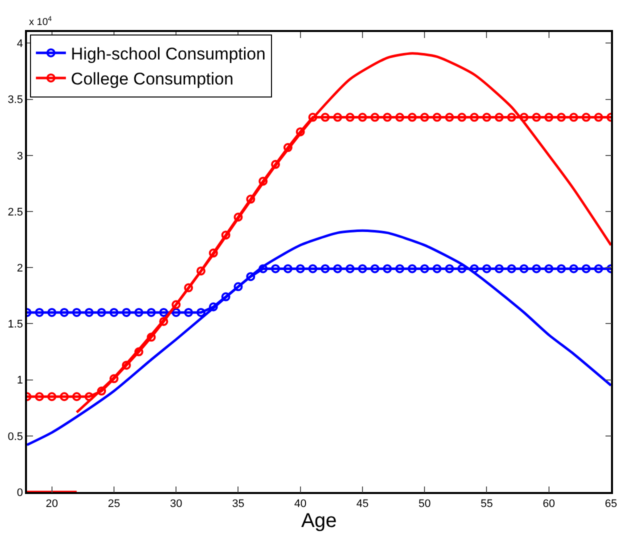 This screenshot has width=621, height=540. I want to click on y-tick-label: 1, so click(20, 380).